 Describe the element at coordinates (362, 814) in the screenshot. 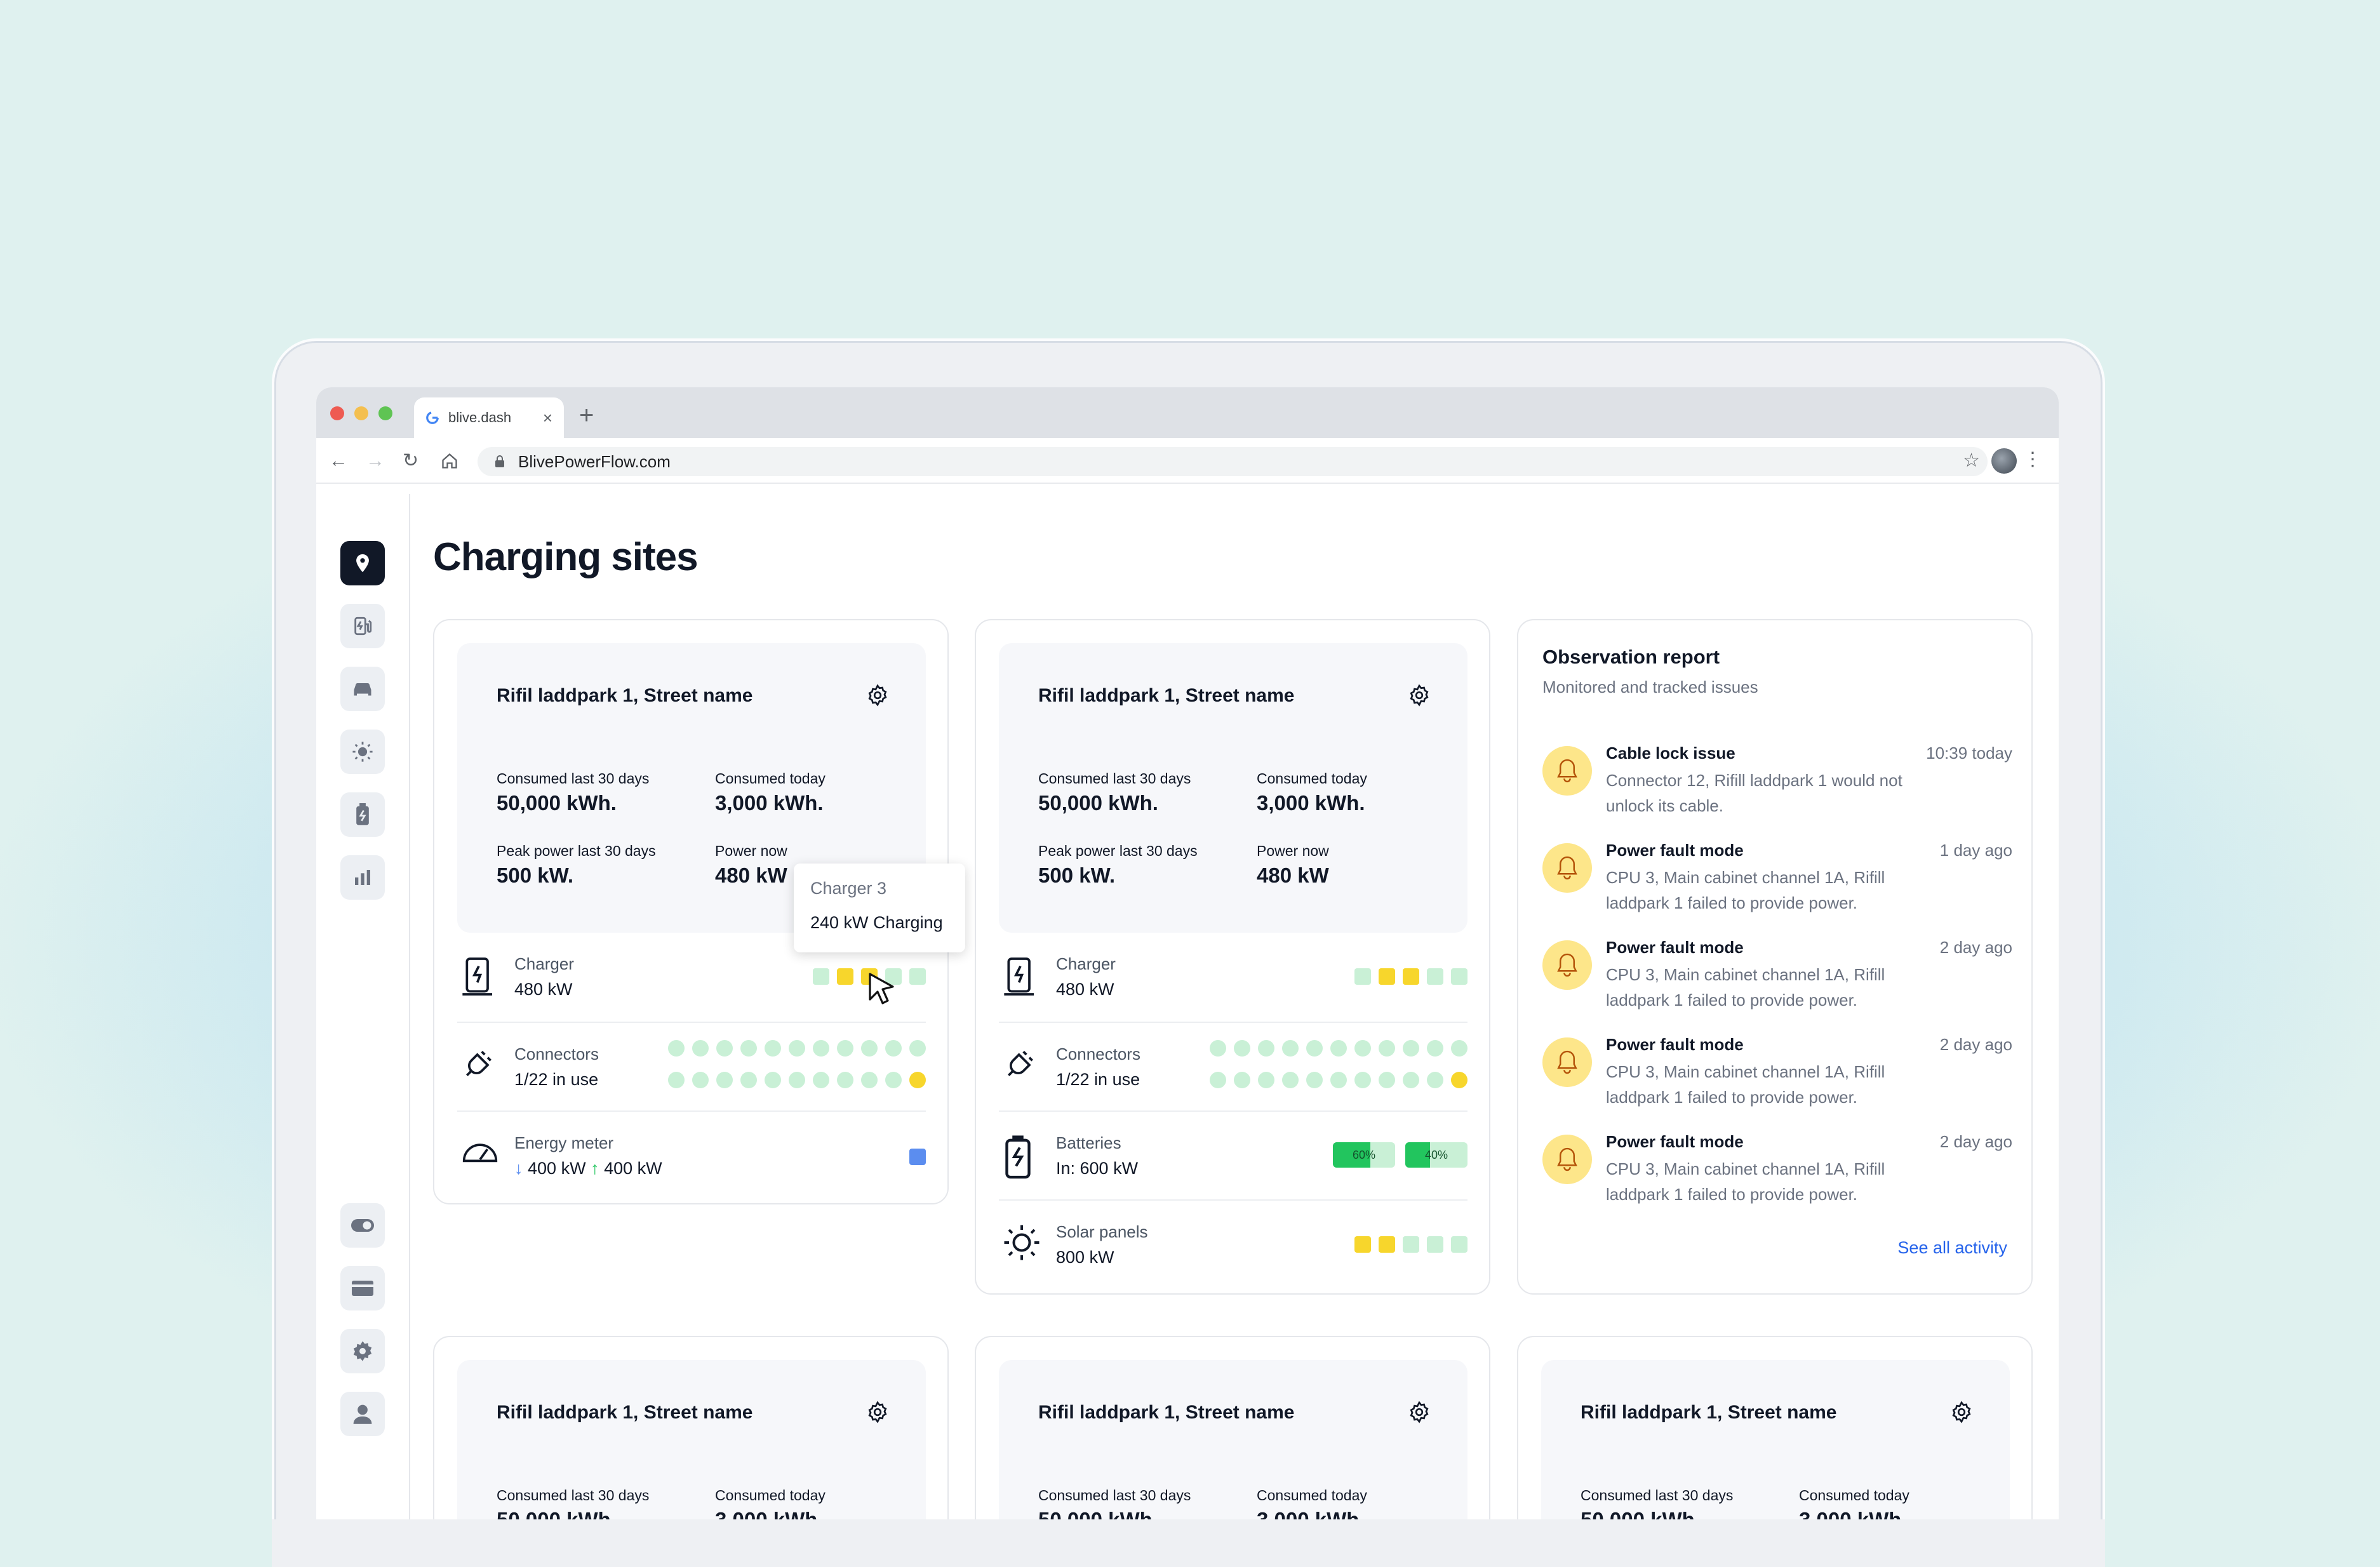

I see `sidebar-item-batteries` at that location.